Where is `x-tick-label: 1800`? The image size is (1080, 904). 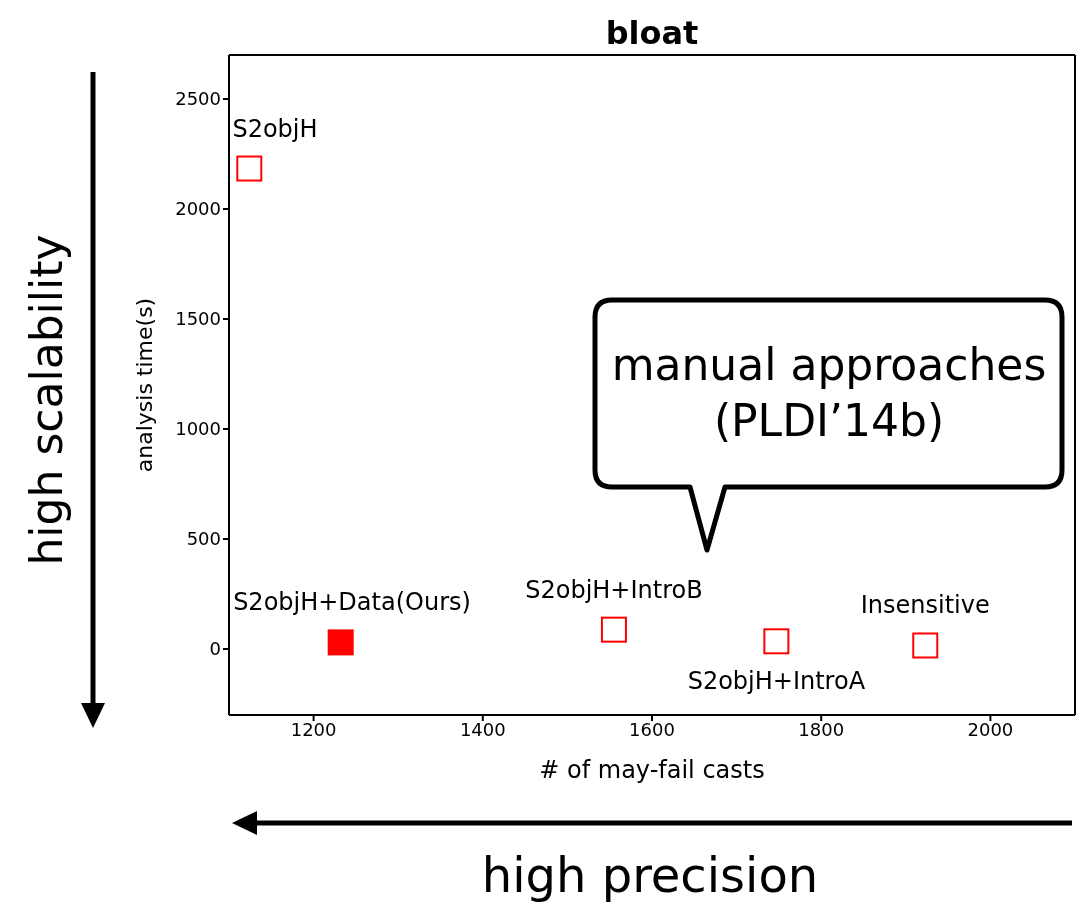
x-tick-label: 1800 is located at coordinates (821, 729).